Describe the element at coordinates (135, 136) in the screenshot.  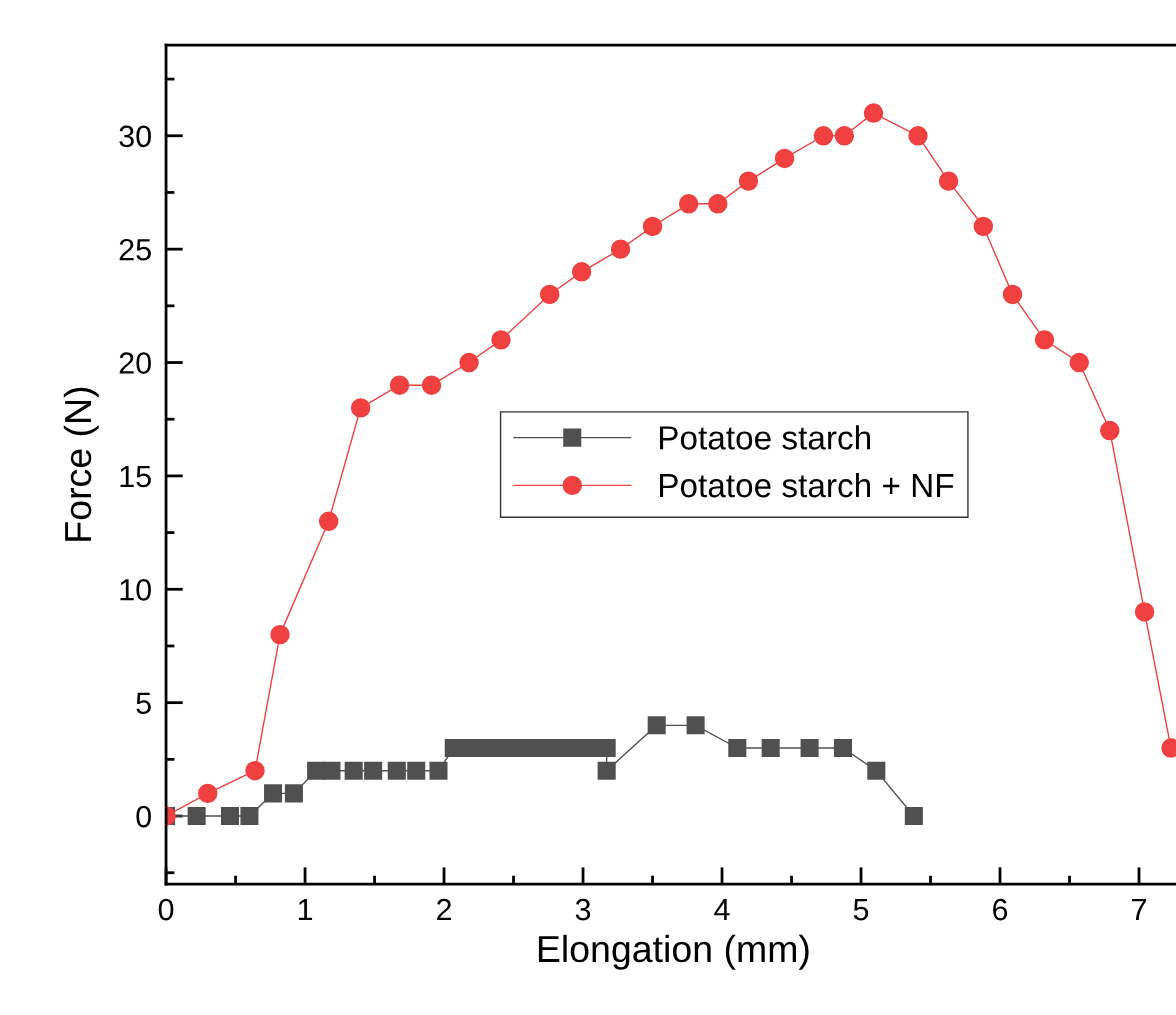
I see `y-tick-label: 30` at that location.